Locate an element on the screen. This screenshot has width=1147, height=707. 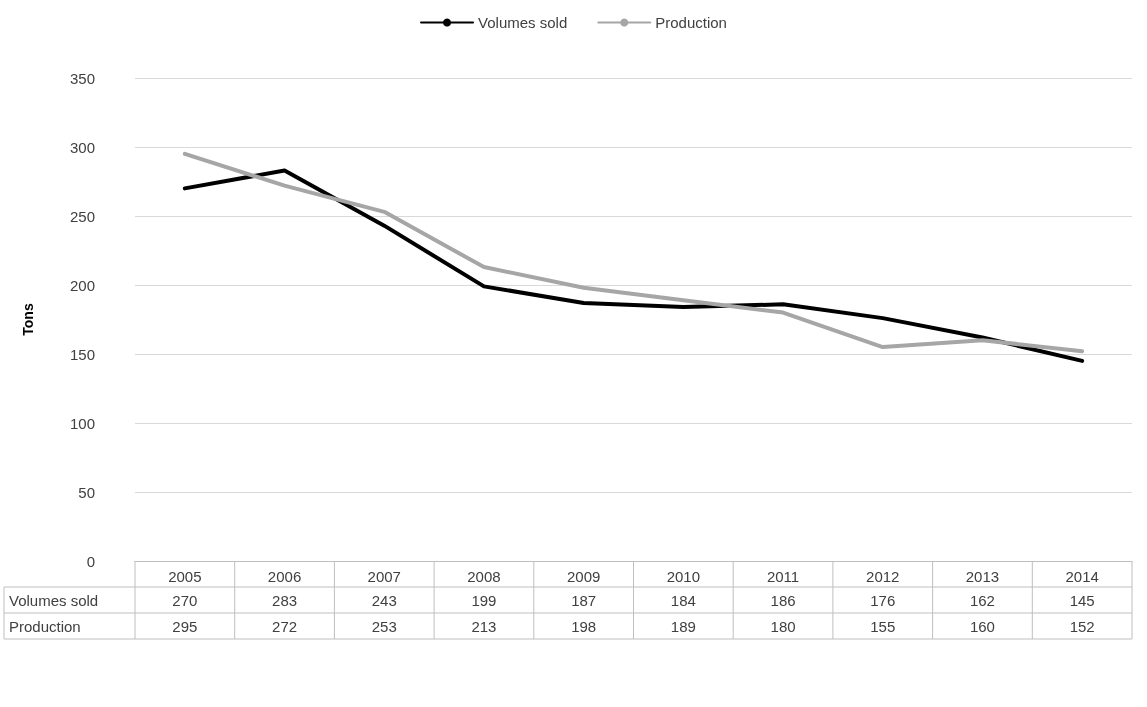
x-tick-label: 2008 is located at coordinates (484, 576).